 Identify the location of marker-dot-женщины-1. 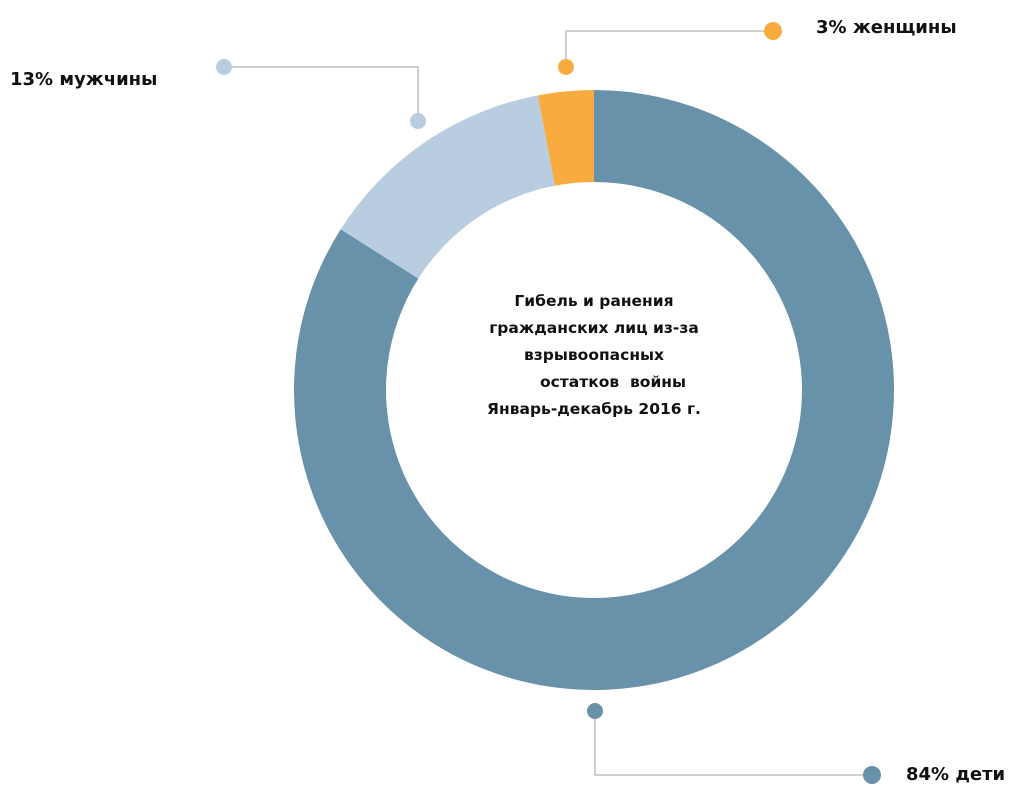
(566, 67).